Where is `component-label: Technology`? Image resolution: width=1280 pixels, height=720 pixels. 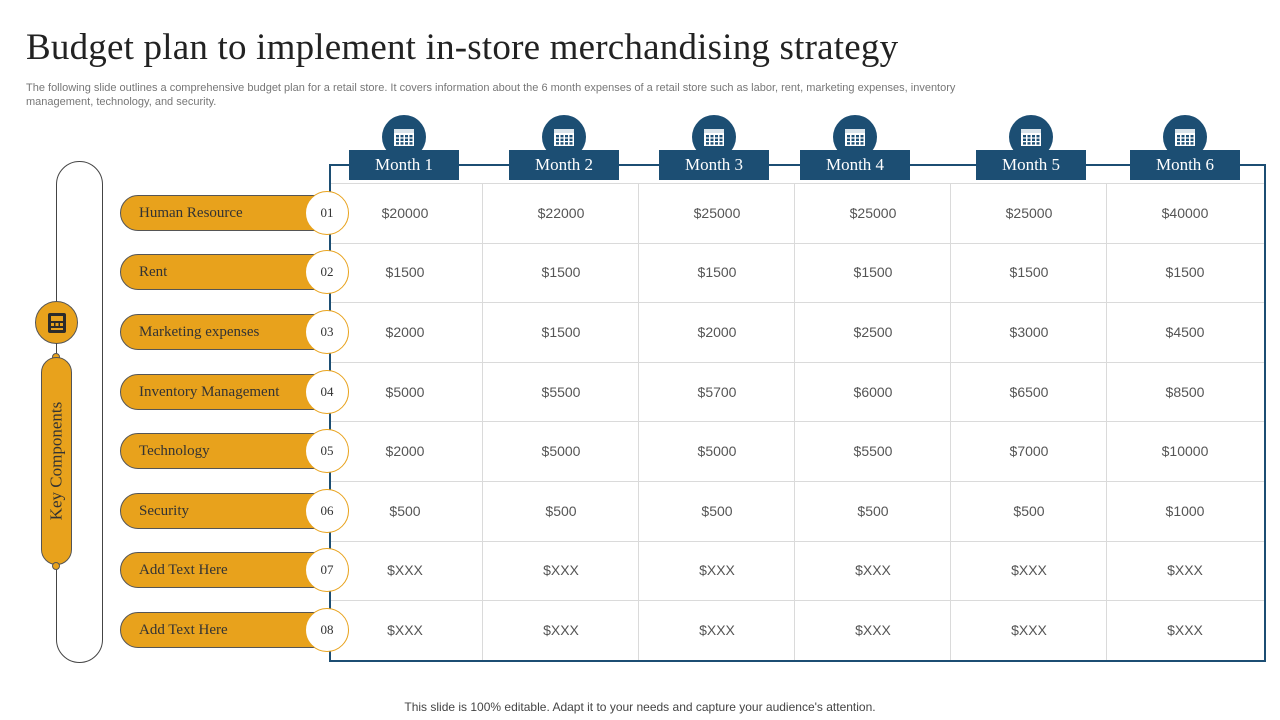 component-label: Technology is located at coordinates (224, 451).